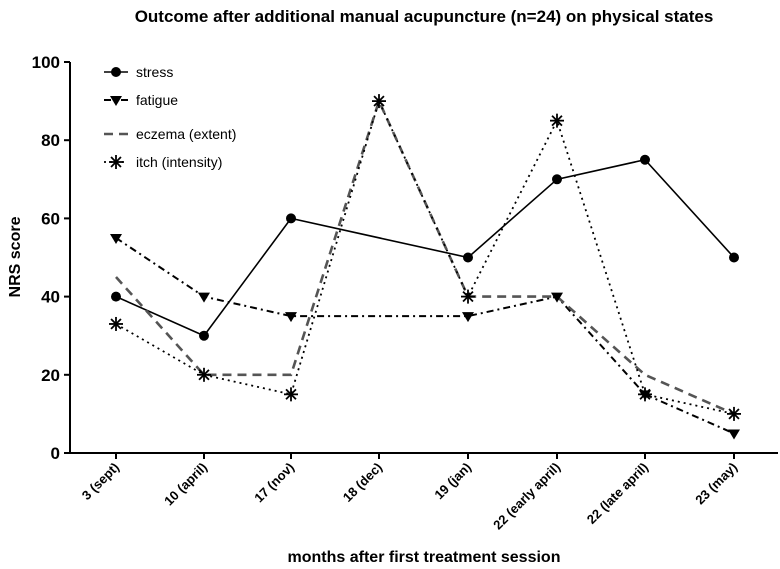 The height and width of the screenshot is (569, 780). Describe the element at coordinates (452, 481) in the screenshot. I see `x-tick-label: 19 (jan)` at that location.